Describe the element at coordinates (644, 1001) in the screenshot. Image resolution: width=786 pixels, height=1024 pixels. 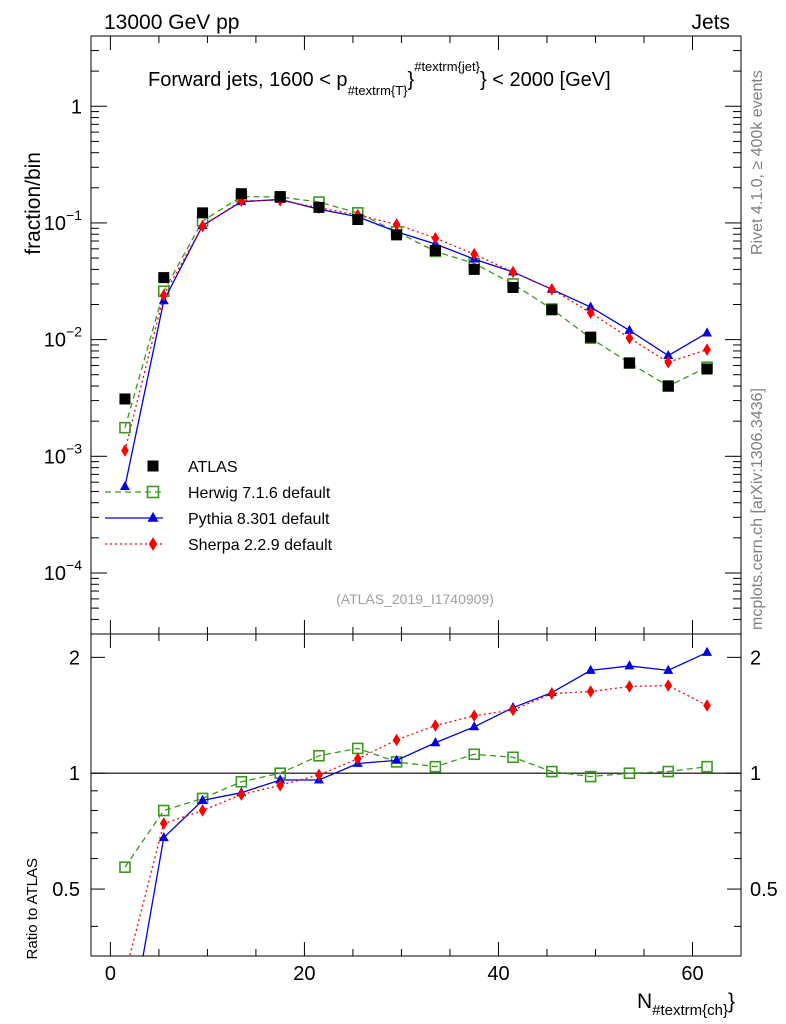
I see `x-axis-label-main: N` at that location.